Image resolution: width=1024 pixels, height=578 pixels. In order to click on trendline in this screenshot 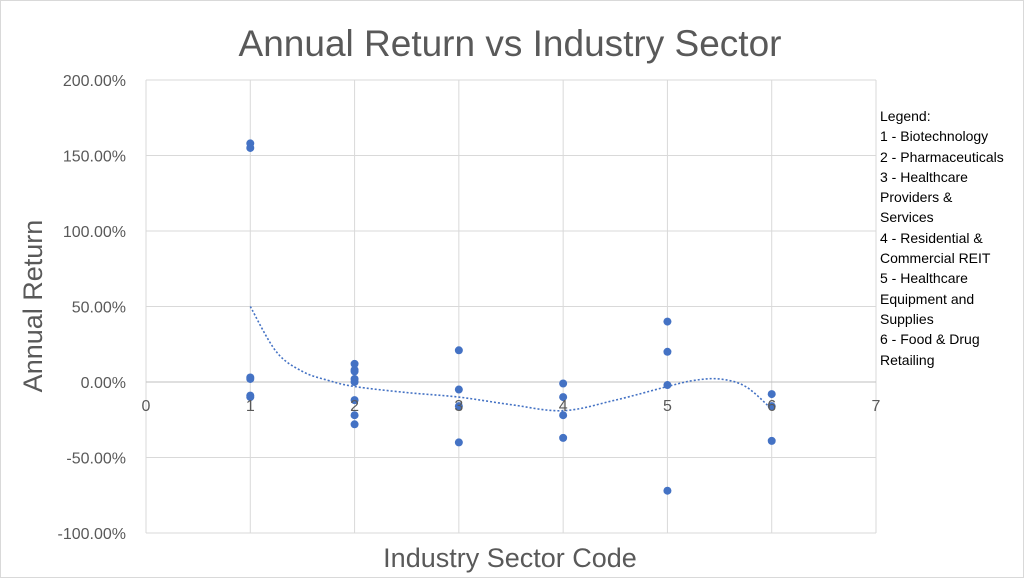, I will do `click(511, 359)`.